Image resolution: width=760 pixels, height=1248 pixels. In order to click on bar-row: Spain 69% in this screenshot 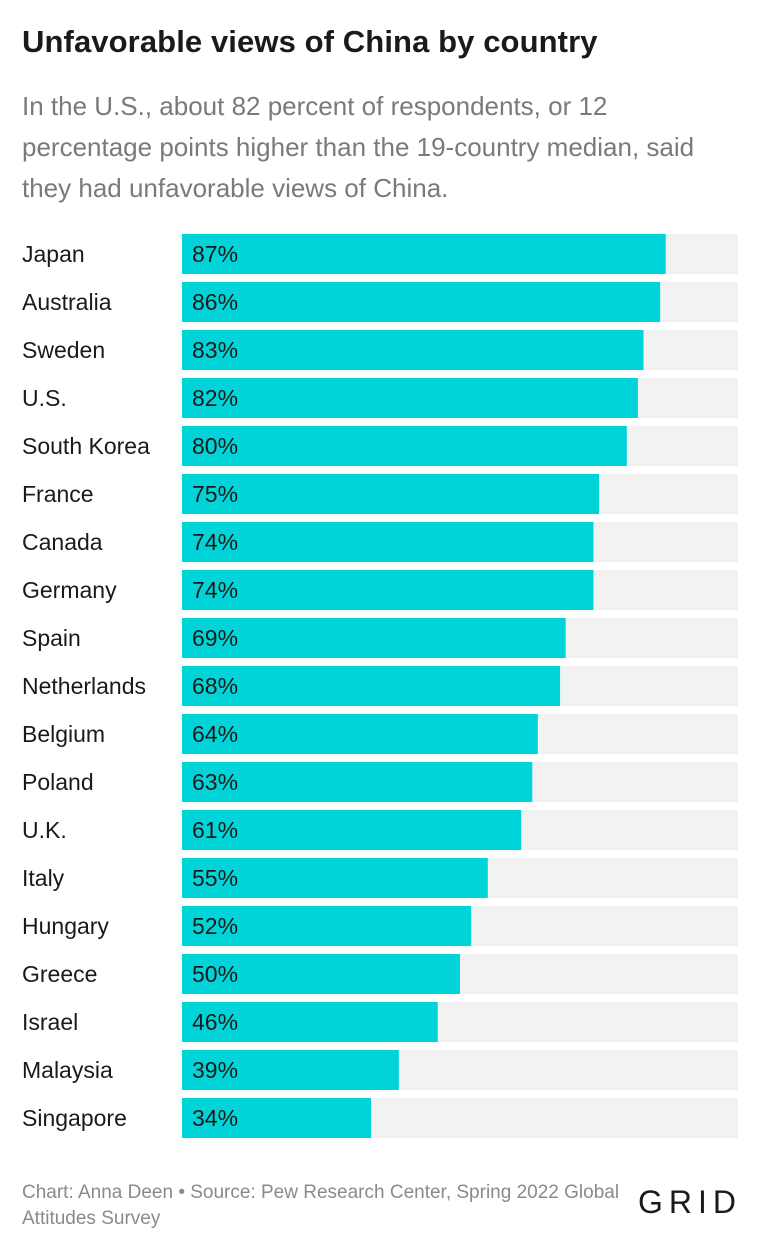, I will do `click(380, 638)`.